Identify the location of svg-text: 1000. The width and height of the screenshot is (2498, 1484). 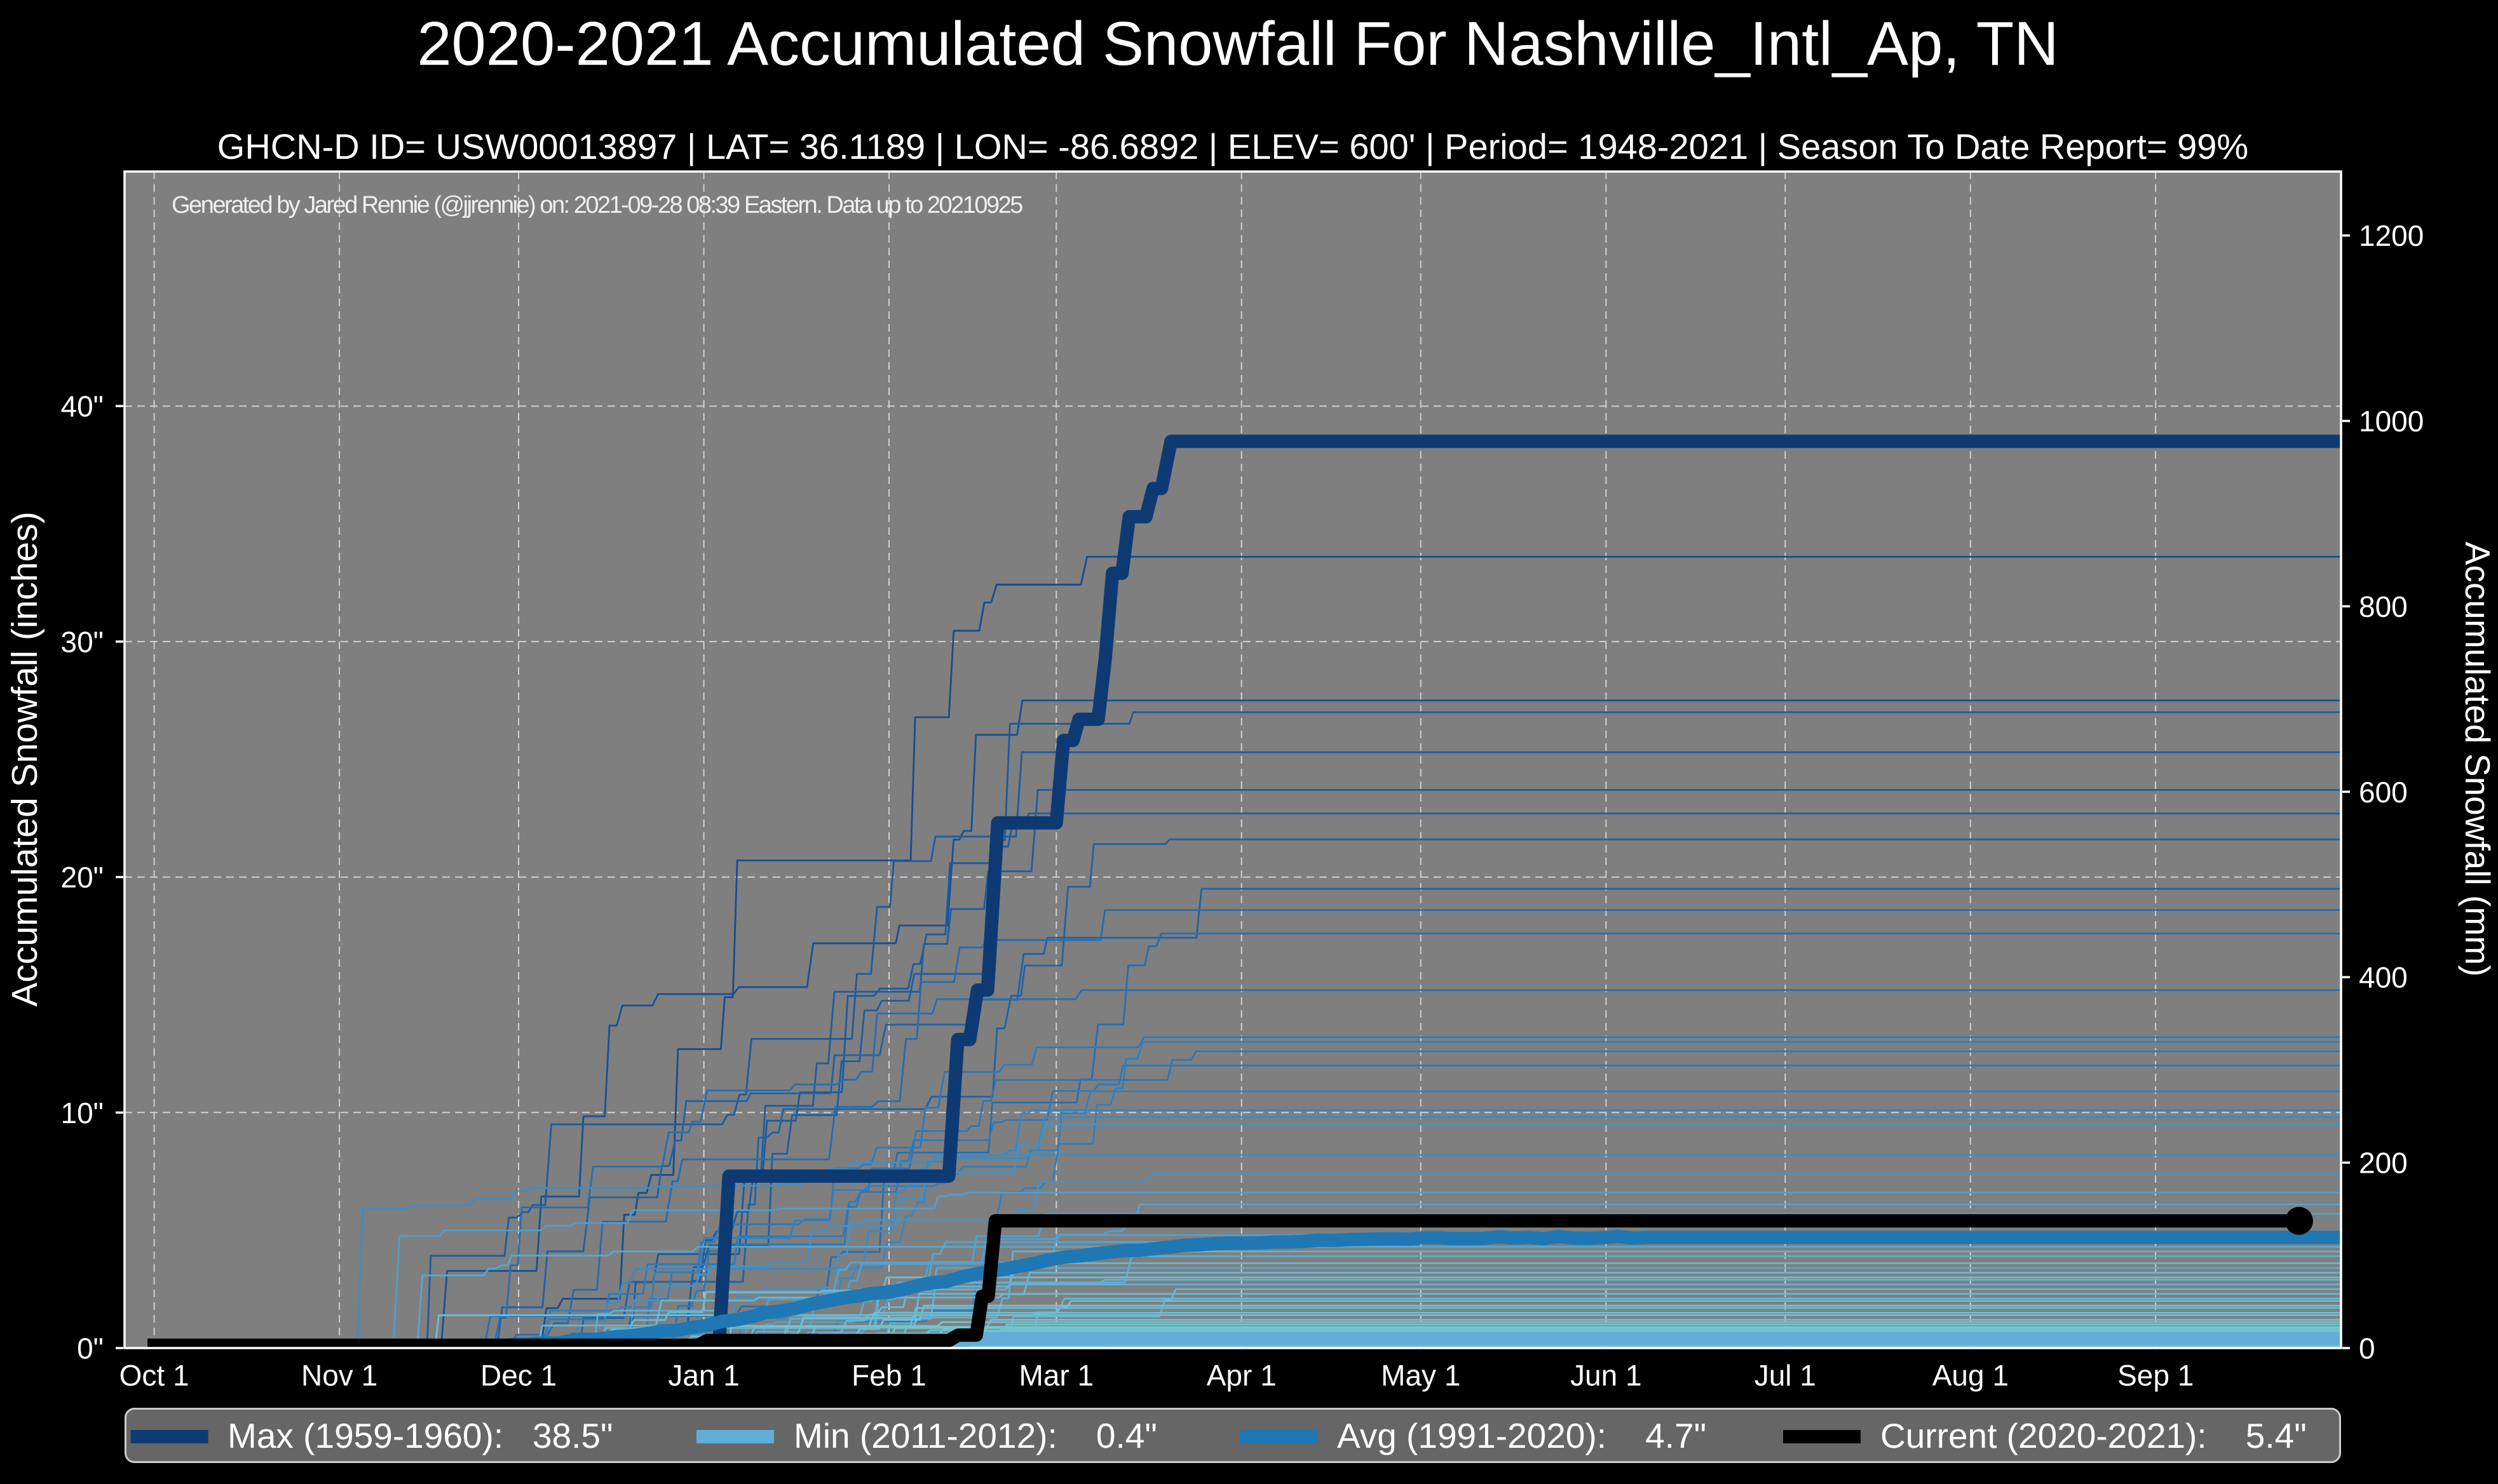
(2391, 422).